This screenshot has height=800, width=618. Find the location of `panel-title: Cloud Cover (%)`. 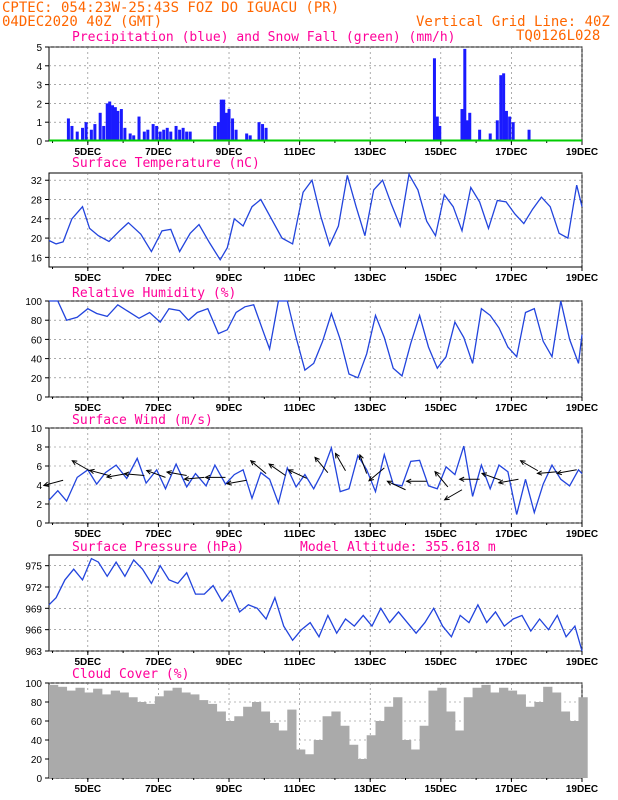

panel-title: Cloud Cover (%) is located at coordinates (130, 674).